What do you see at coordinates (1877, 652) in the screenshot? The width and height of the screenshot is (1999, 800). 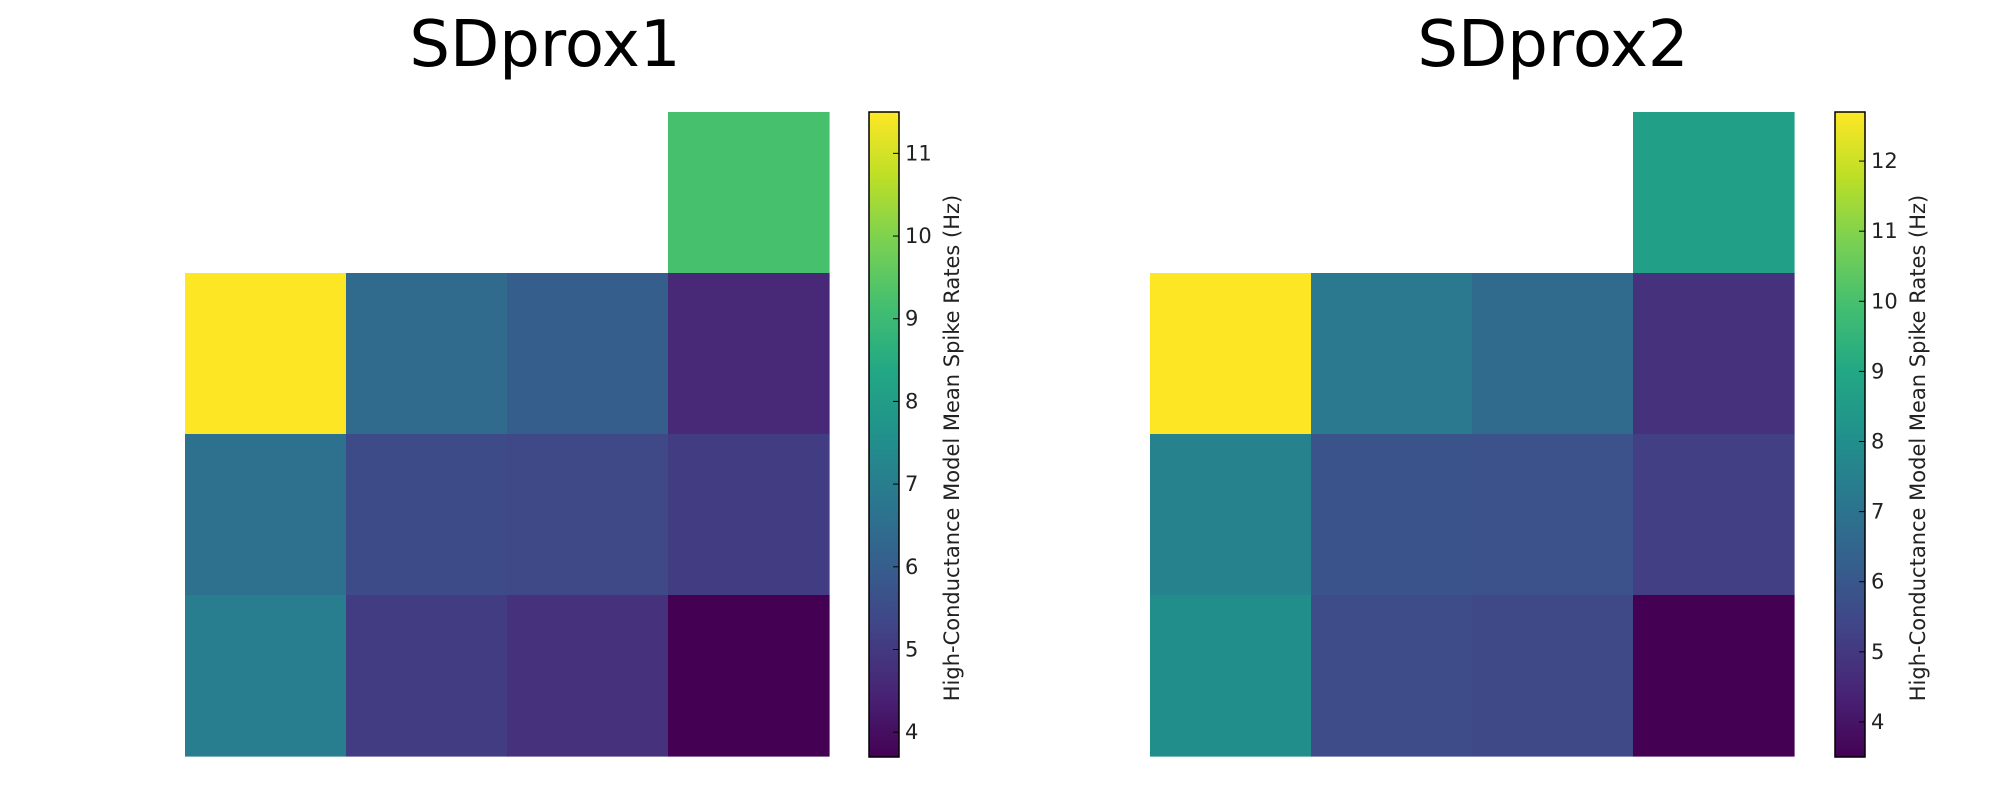 I see `colorbar-tick-label-sdprox2-5: 5` at bounding box center [1877, 652].